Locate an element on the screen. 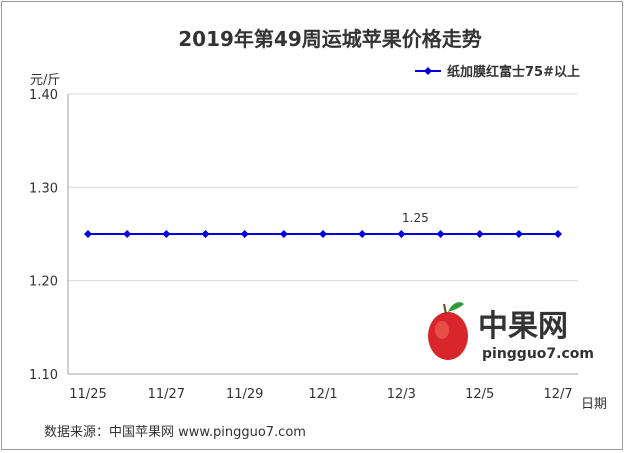 This screenshot has width=626, height=453. legend-series-name: 纸加膜红富士75#以上 is located at coordinates (513, 72).